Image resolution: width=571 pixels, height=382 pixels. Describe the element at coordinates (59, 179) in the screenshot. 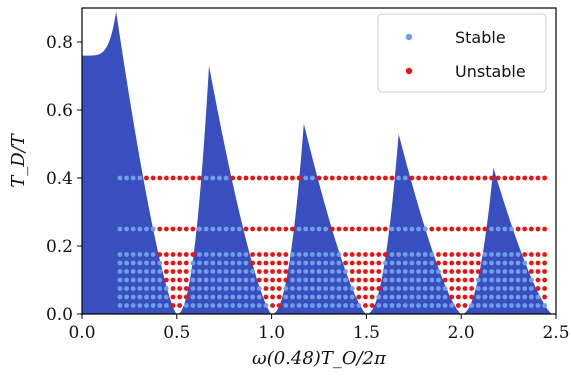

I see `y-tick-label: 0.4` at that location.